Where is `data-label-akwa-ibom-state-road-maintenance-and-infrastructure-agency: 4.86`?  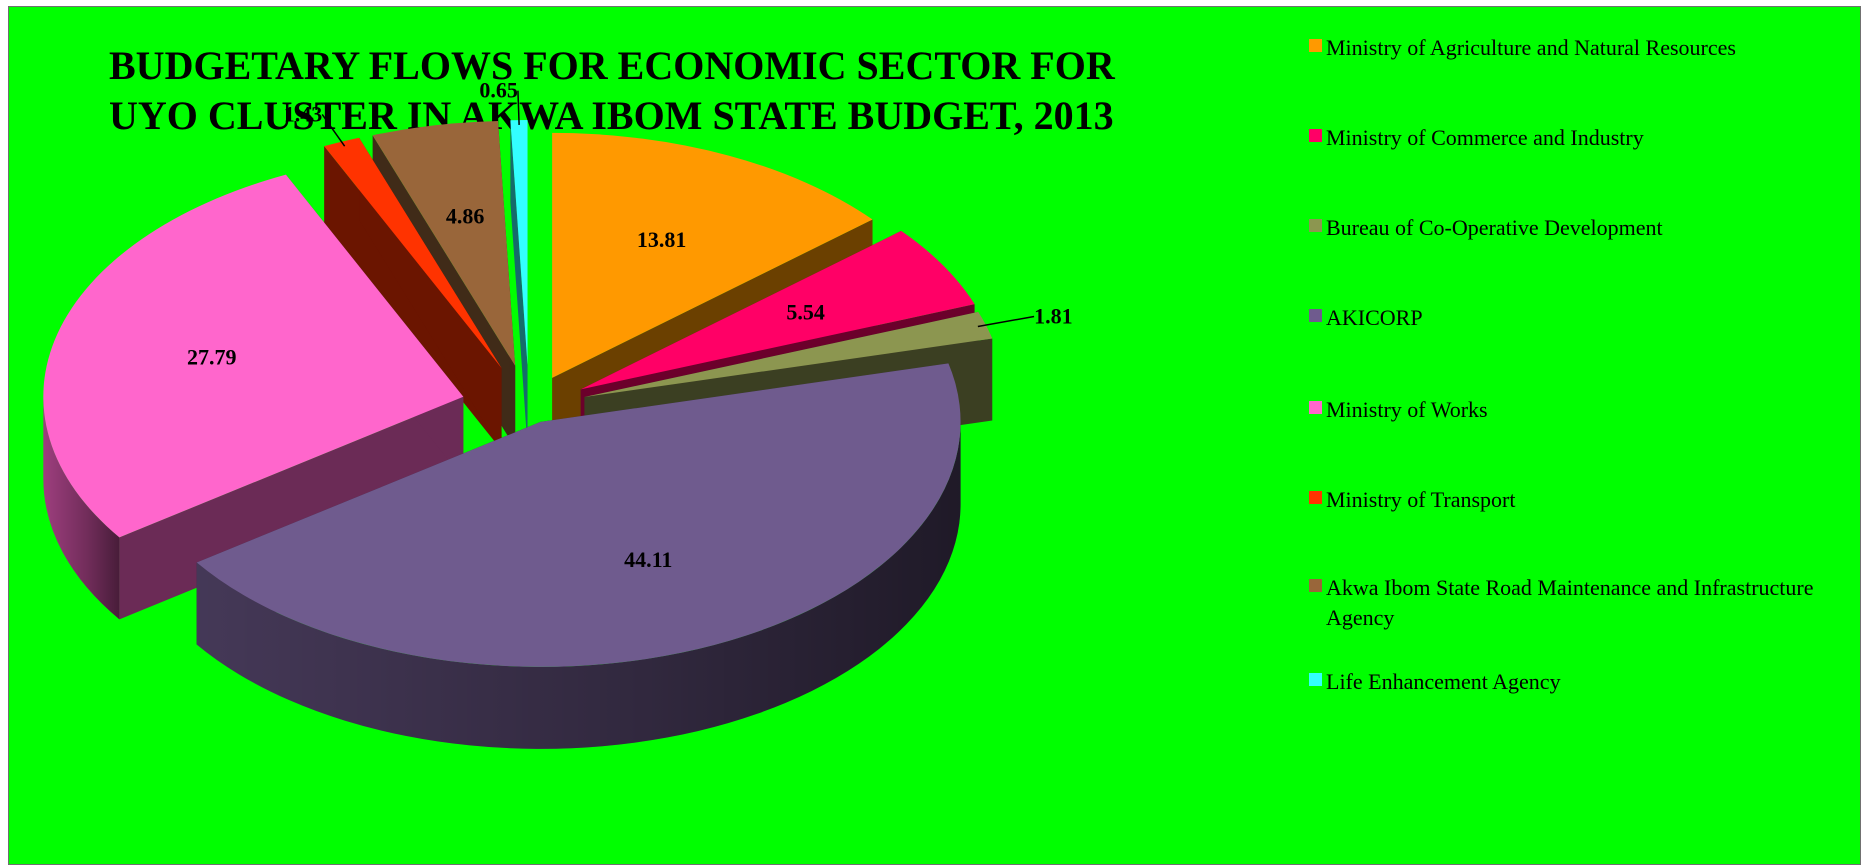
data-label-akwa-ibom-state-road-maintenance-and-infrastructure-agency: 4.86 is located at coordinates (465, 216).